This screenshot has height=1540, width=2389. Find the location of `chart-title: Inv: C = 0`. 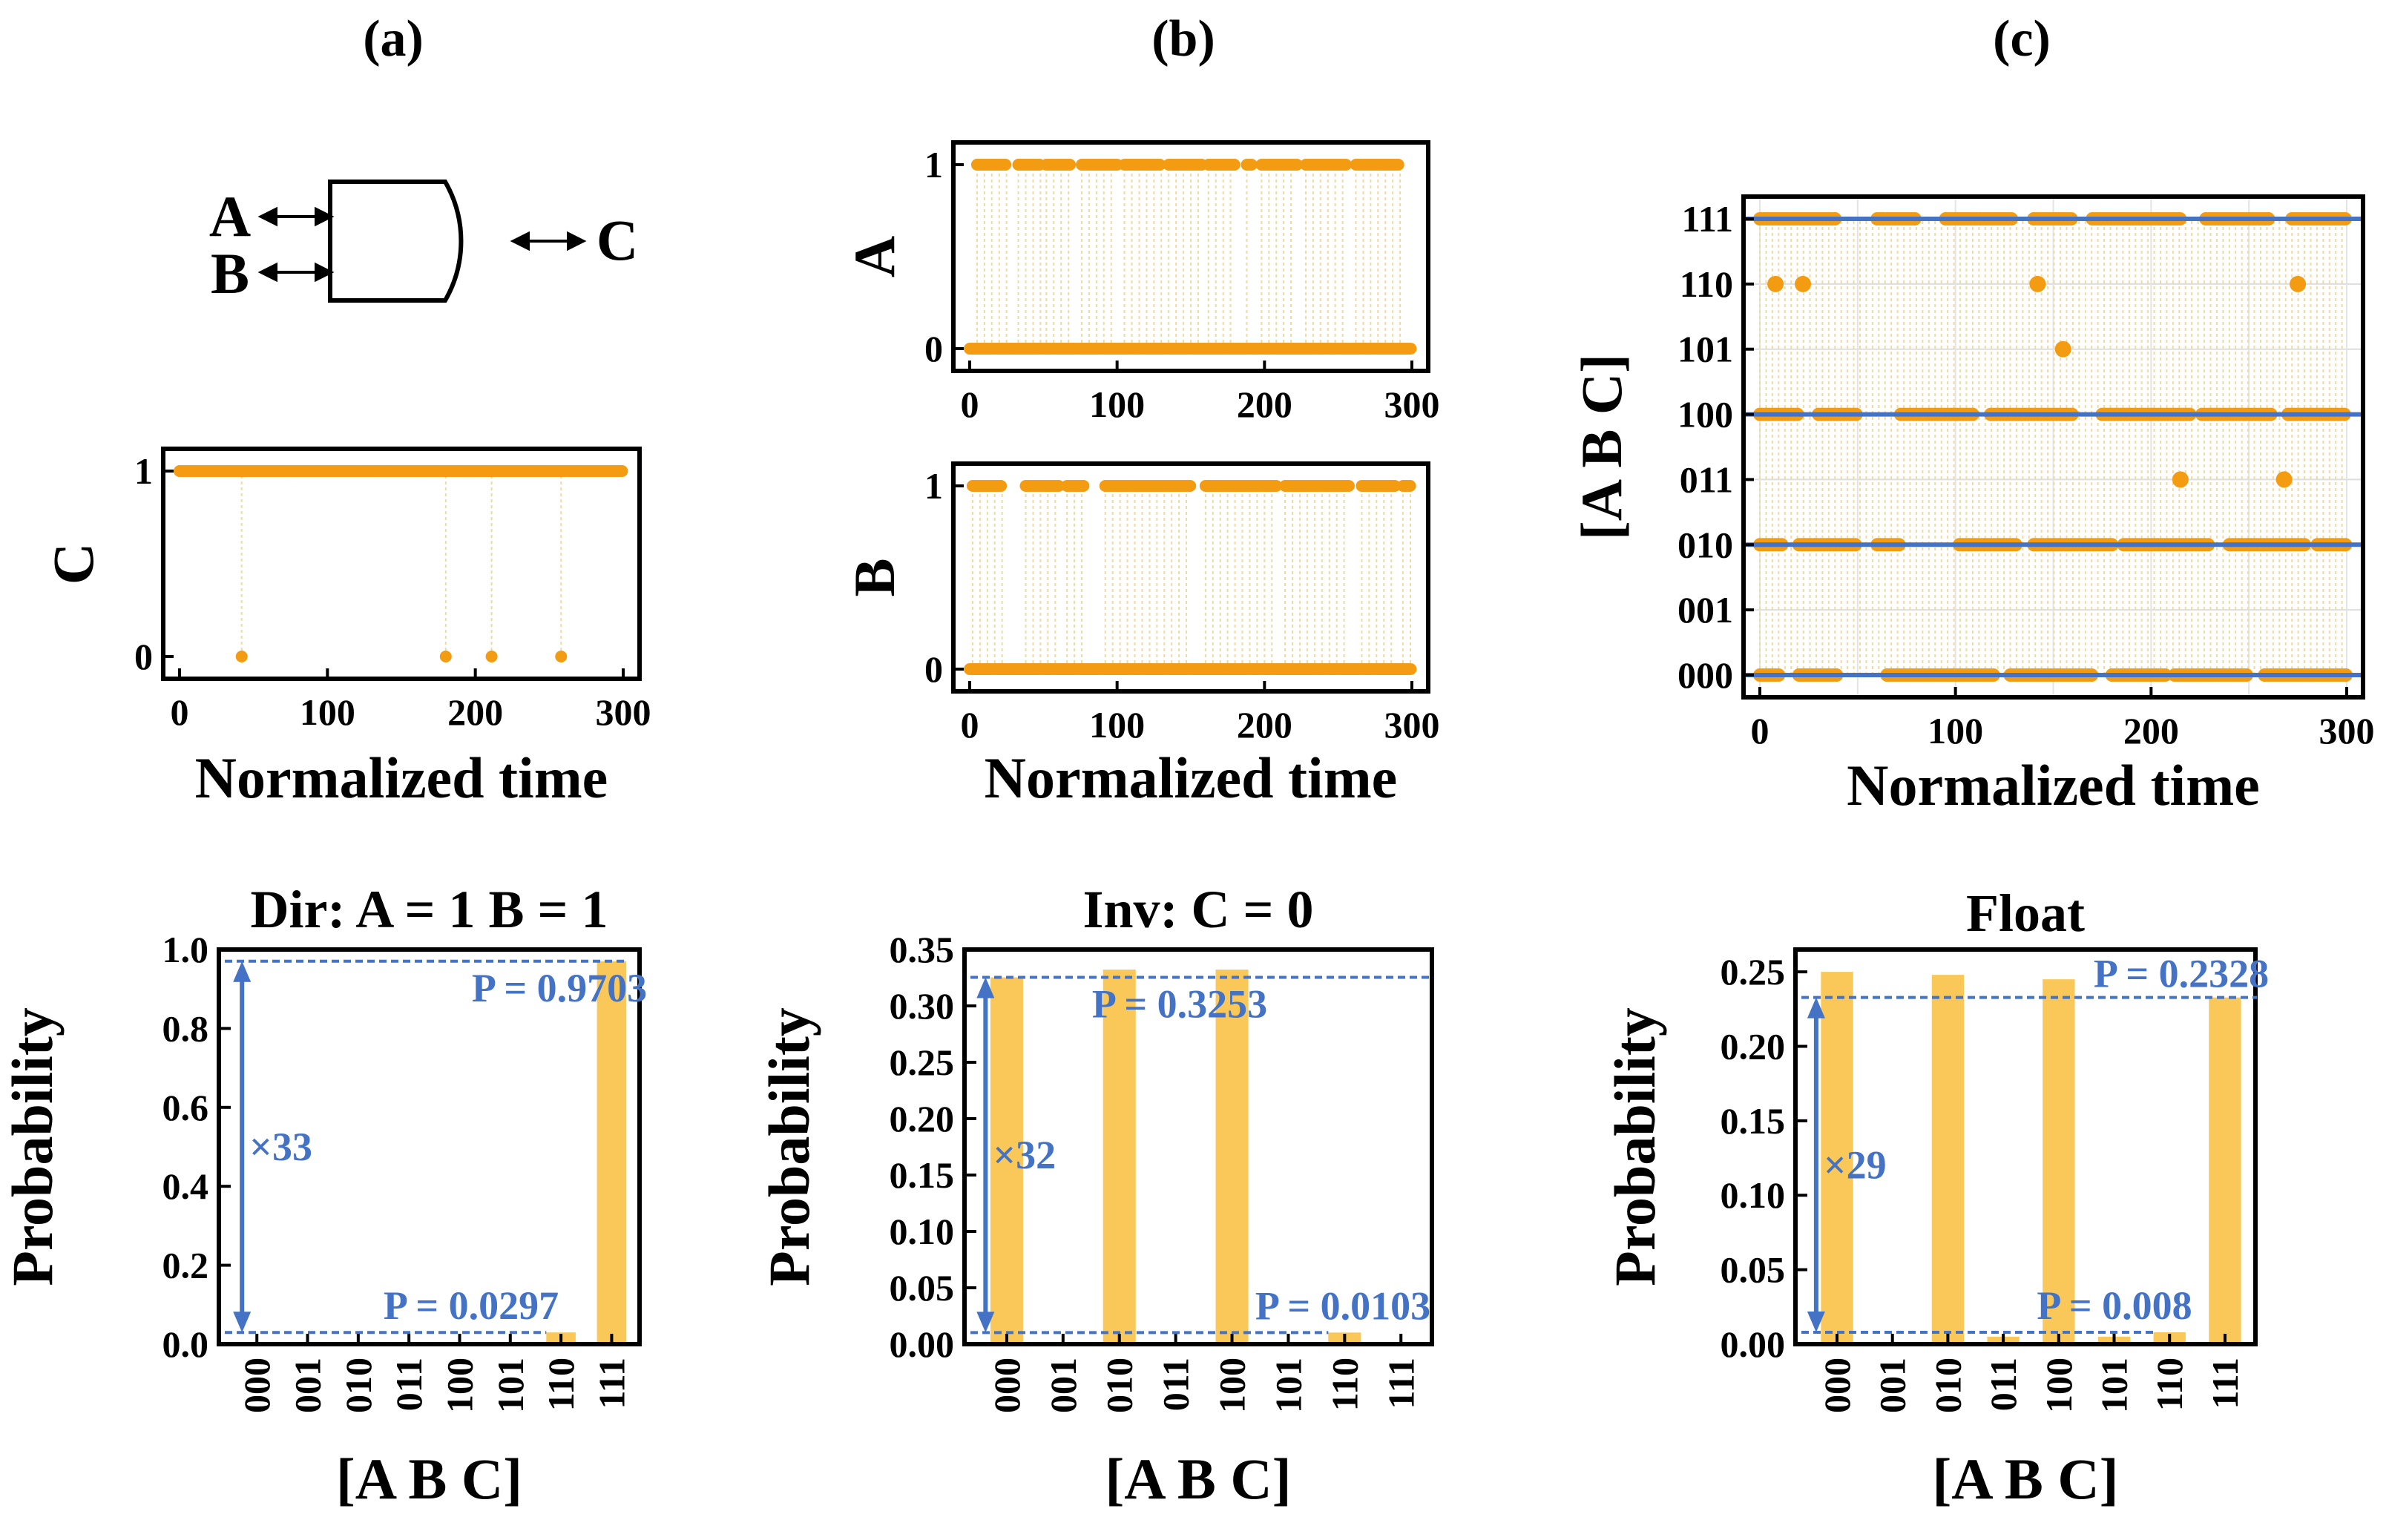

chart-title: Inv: C = 0 is located at coordinates (1197, 909).